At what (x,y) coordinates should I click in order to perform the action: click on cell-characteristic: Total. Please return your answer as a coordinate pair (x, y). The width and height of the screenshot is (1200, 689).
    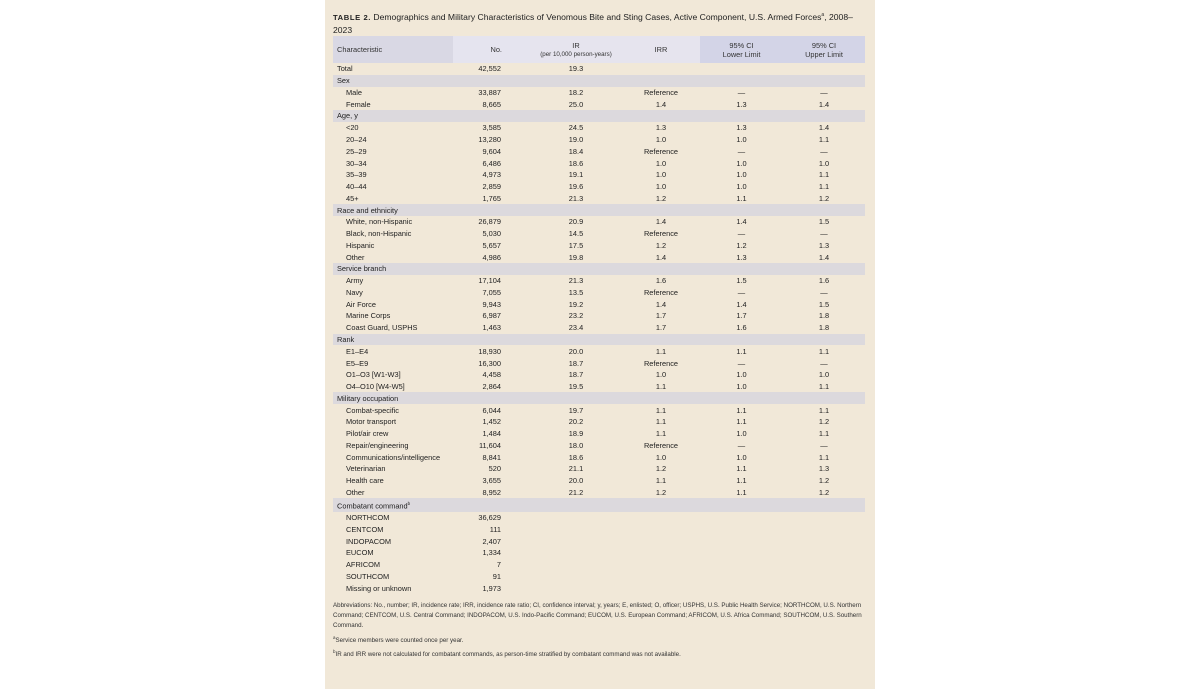
    Looking at the image, I should click on (345, 69).